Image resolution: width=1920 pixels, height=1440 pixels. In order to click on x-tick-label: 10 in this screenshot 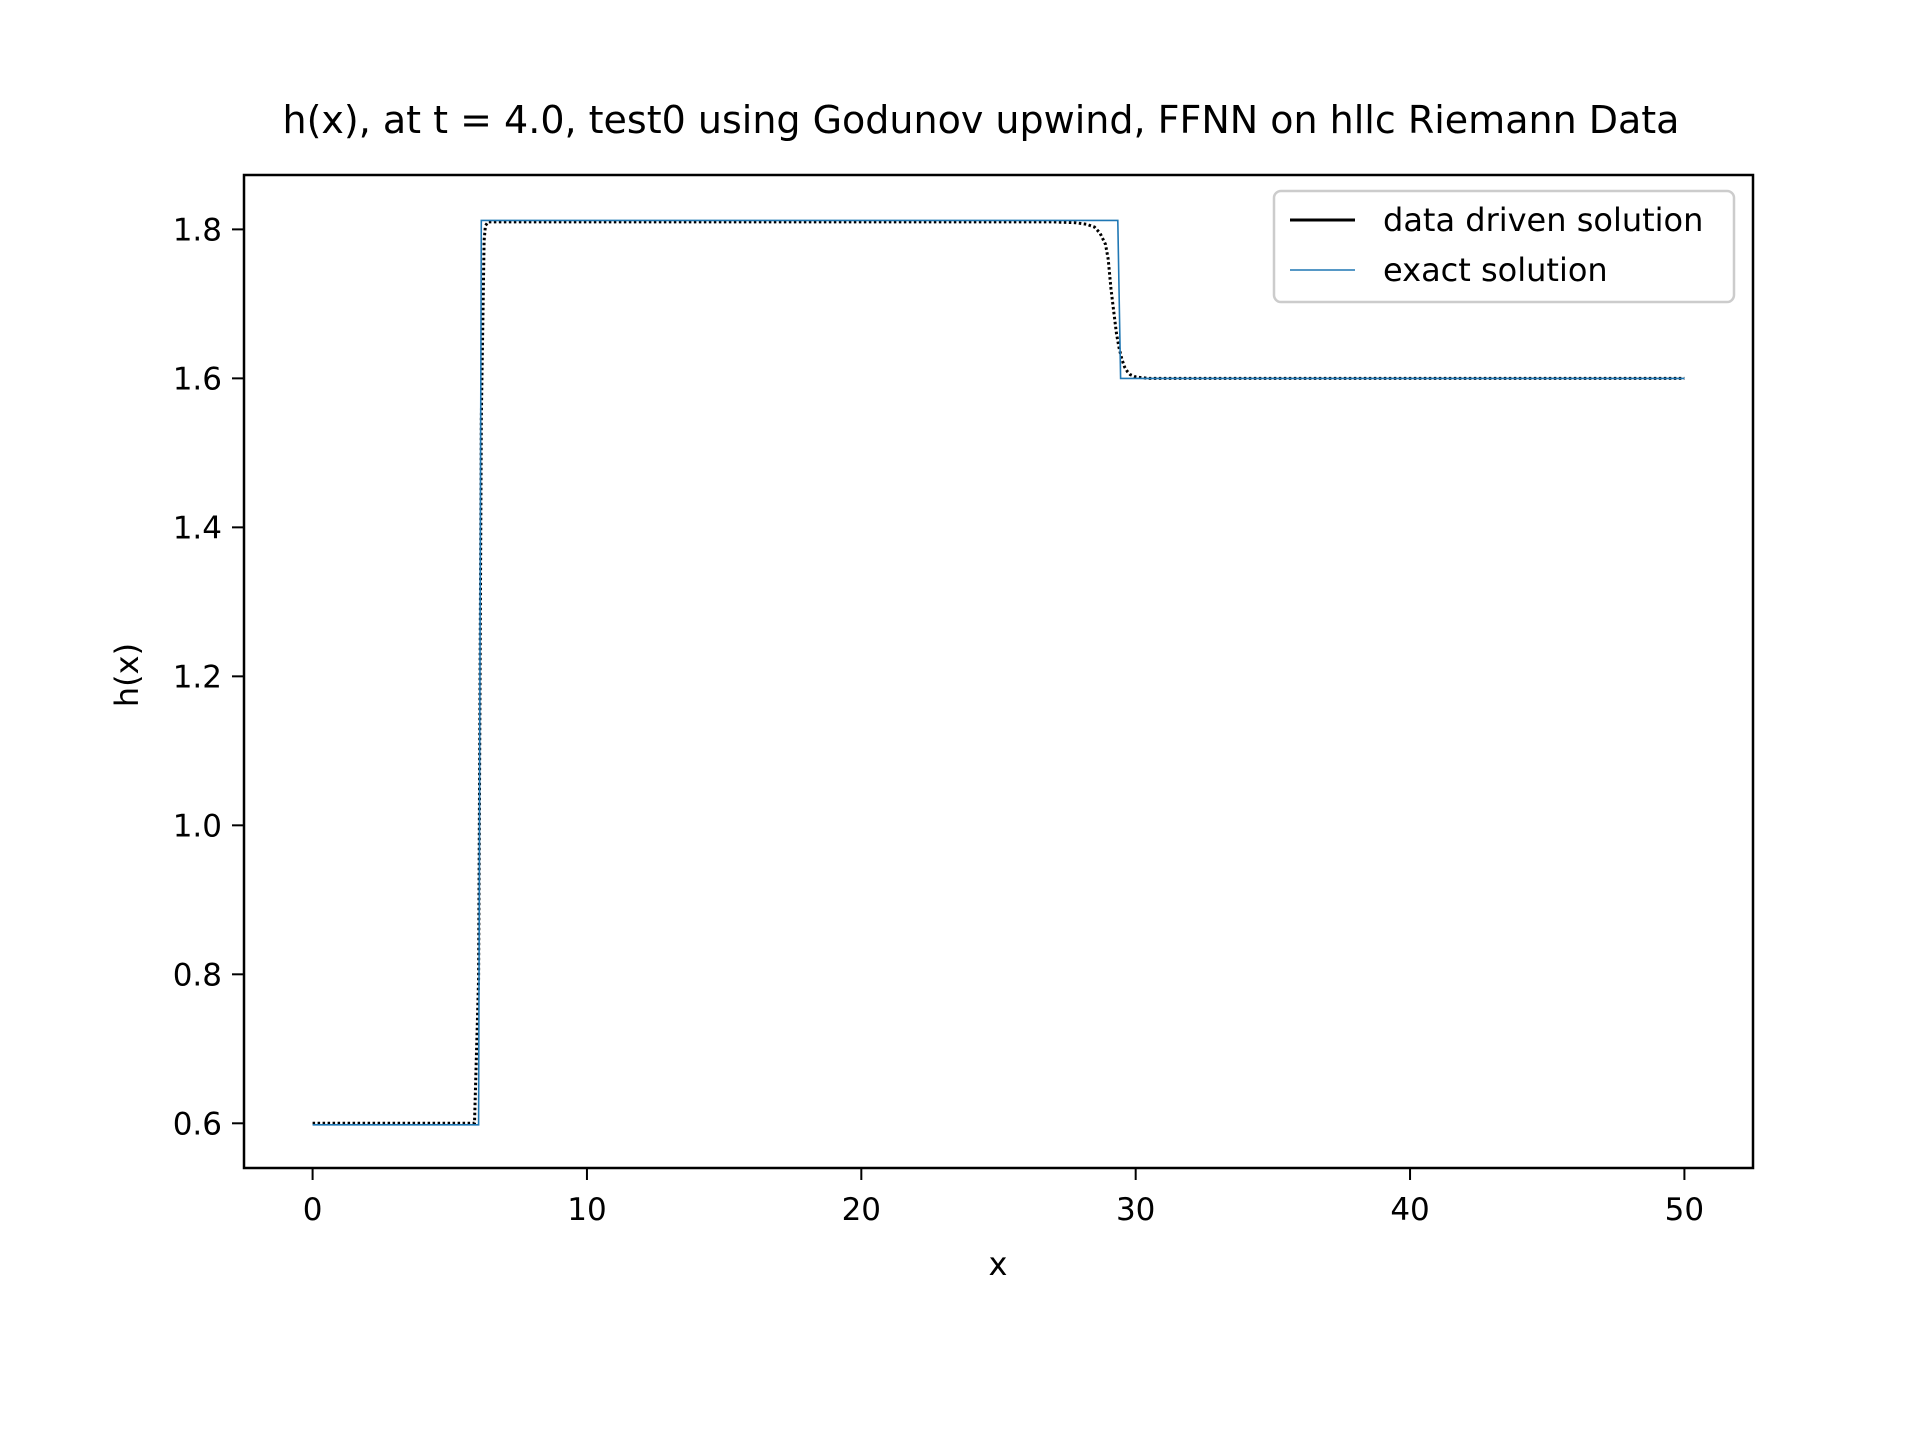, I will do `click(586, 1210)`.